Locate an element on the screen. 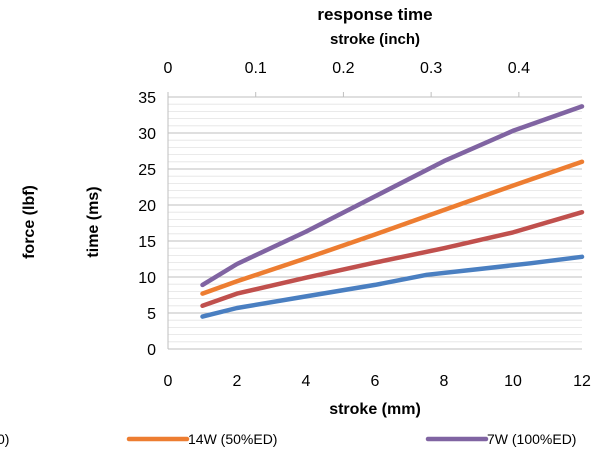  y-tick-label: 10 is located at coordinates (147, 278).